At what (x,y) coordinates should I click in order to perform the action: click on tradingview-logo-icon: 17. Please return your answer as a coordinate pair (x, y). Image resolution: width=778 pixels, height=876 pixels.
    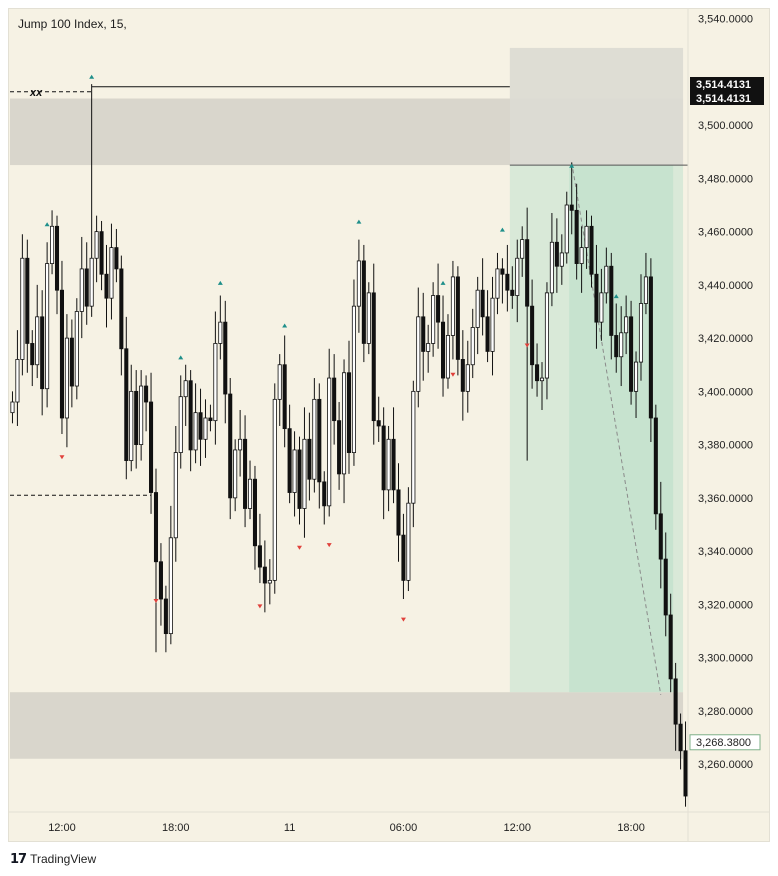
    Looking at the image, I should click on (18, 859).